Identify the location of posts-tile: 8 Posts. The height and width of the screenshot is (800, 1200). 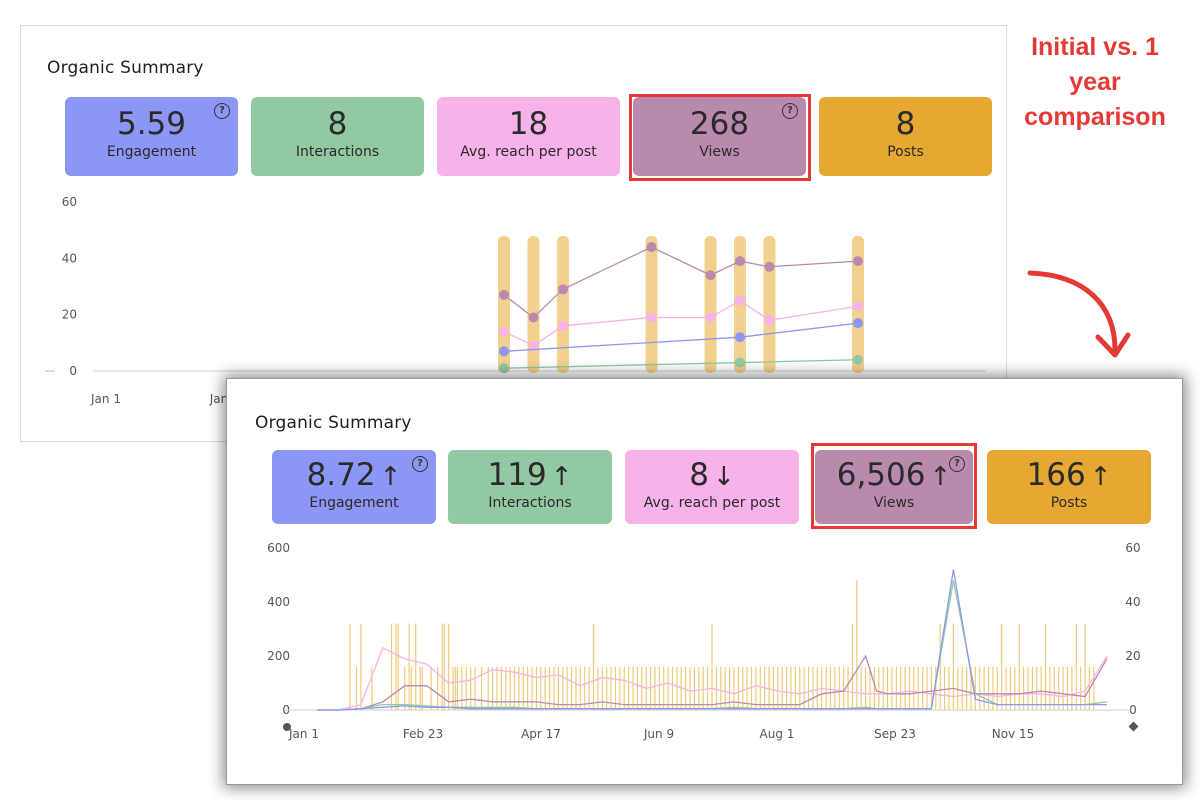
(905, 136).